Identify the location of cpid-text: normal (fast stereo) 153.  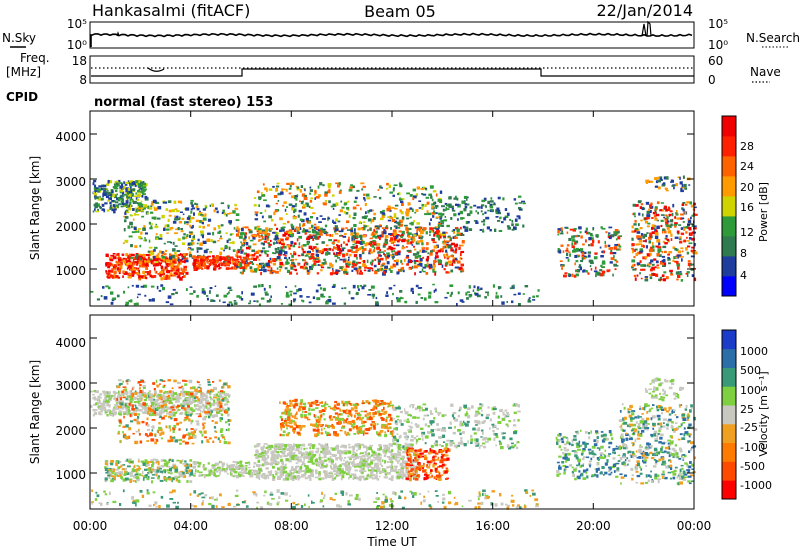
(183, 102).